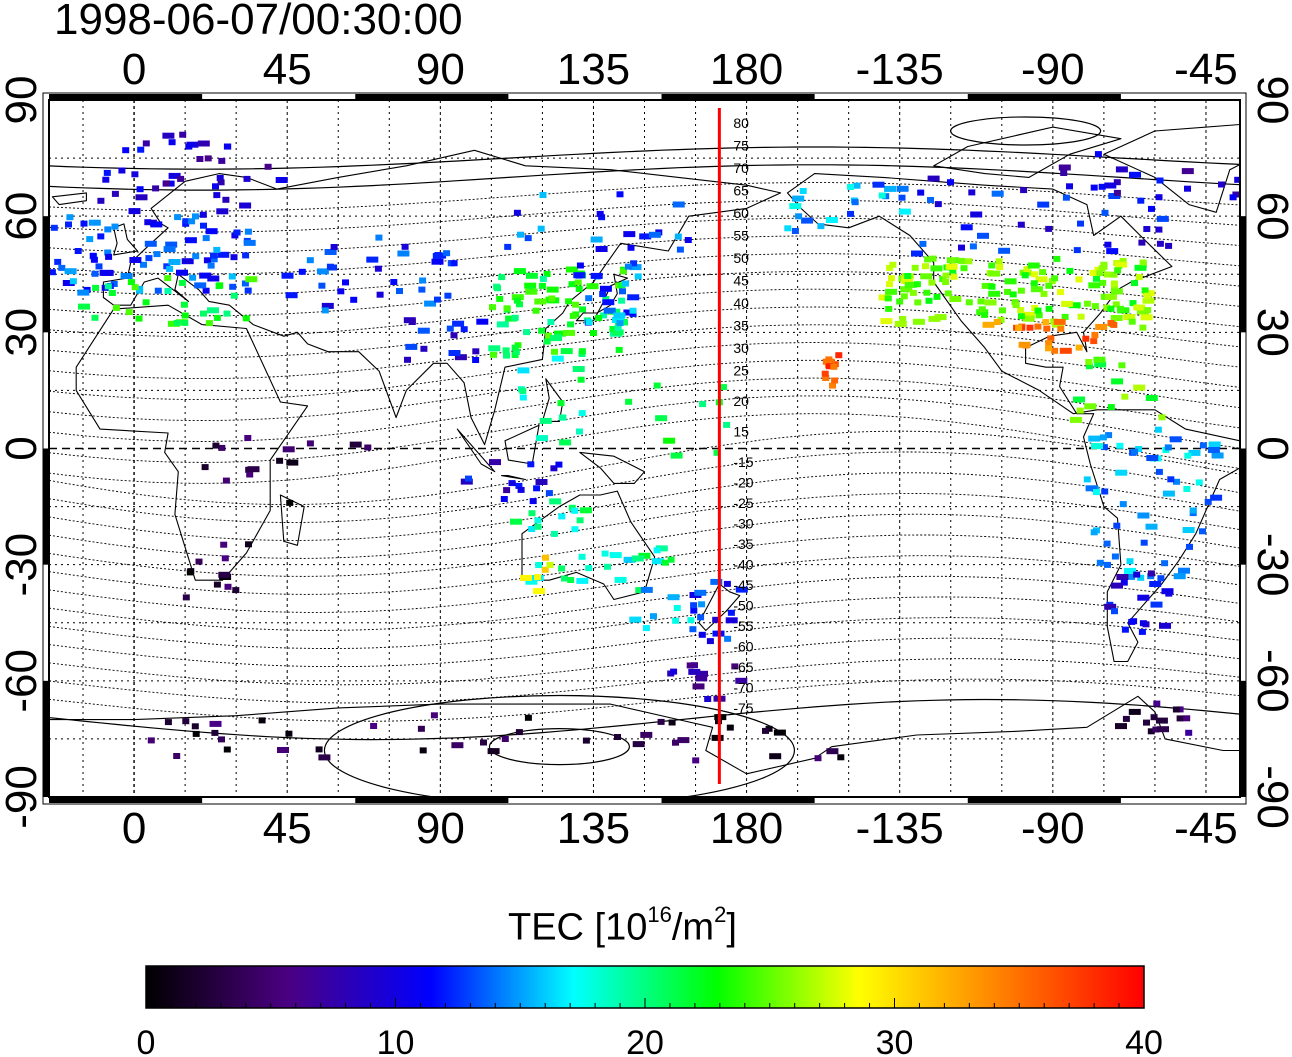  I want to click on contour-label: 60, so click(741, 213).